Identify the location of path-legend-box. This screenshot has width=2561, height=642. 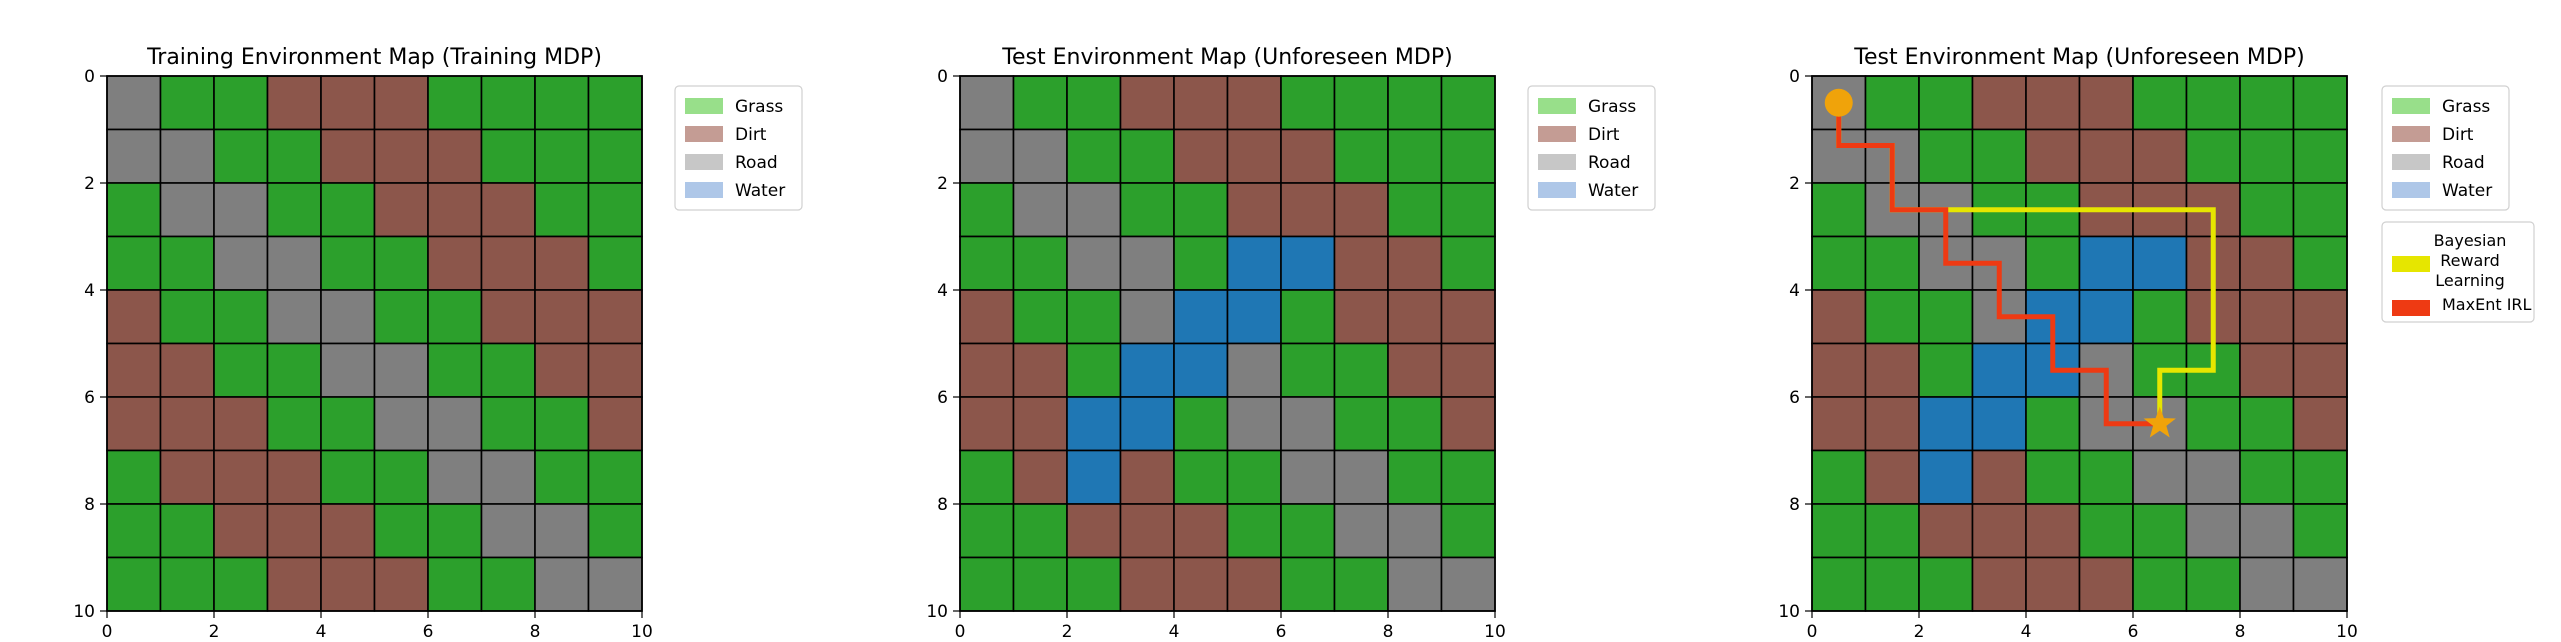
(2458, 272).